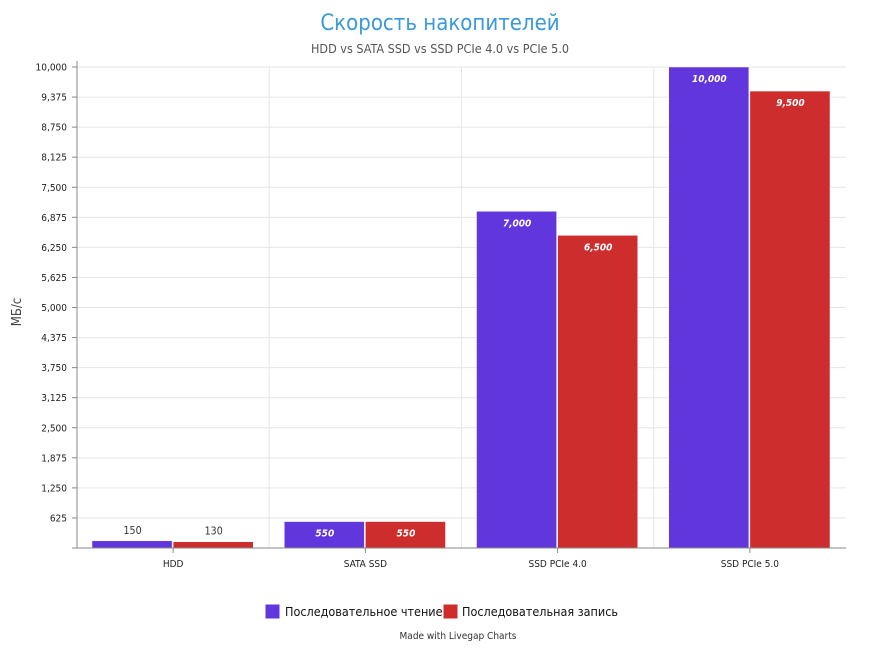  I want to click on y-tick-label: 4,375, so click(54, 338).